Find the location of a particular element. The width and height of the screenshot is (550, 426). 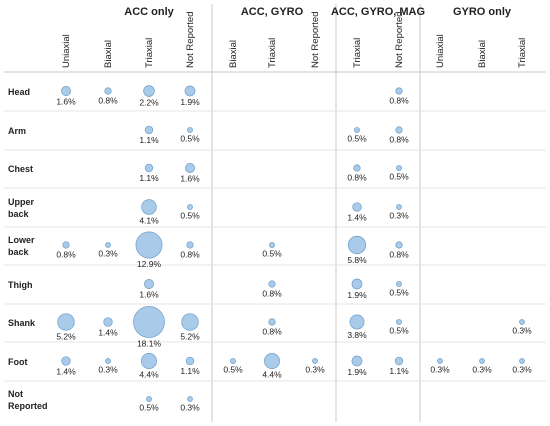

column-label-acc-only-biaxial: Biaxial is located at coordinates (108, 54).